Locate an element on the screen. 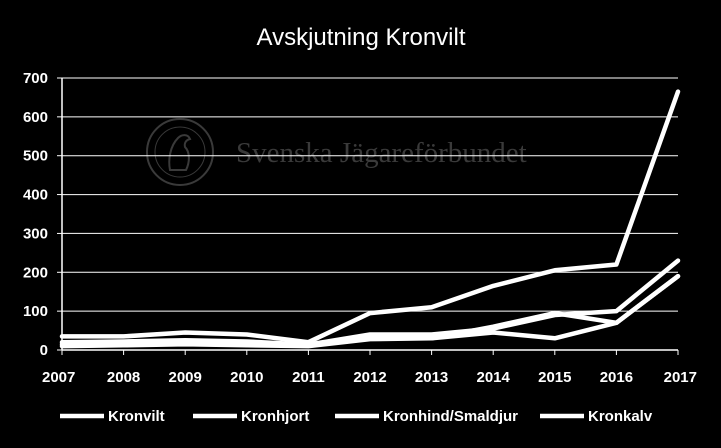  legend-label: Kronvilt is located at coordinates (136, 416).